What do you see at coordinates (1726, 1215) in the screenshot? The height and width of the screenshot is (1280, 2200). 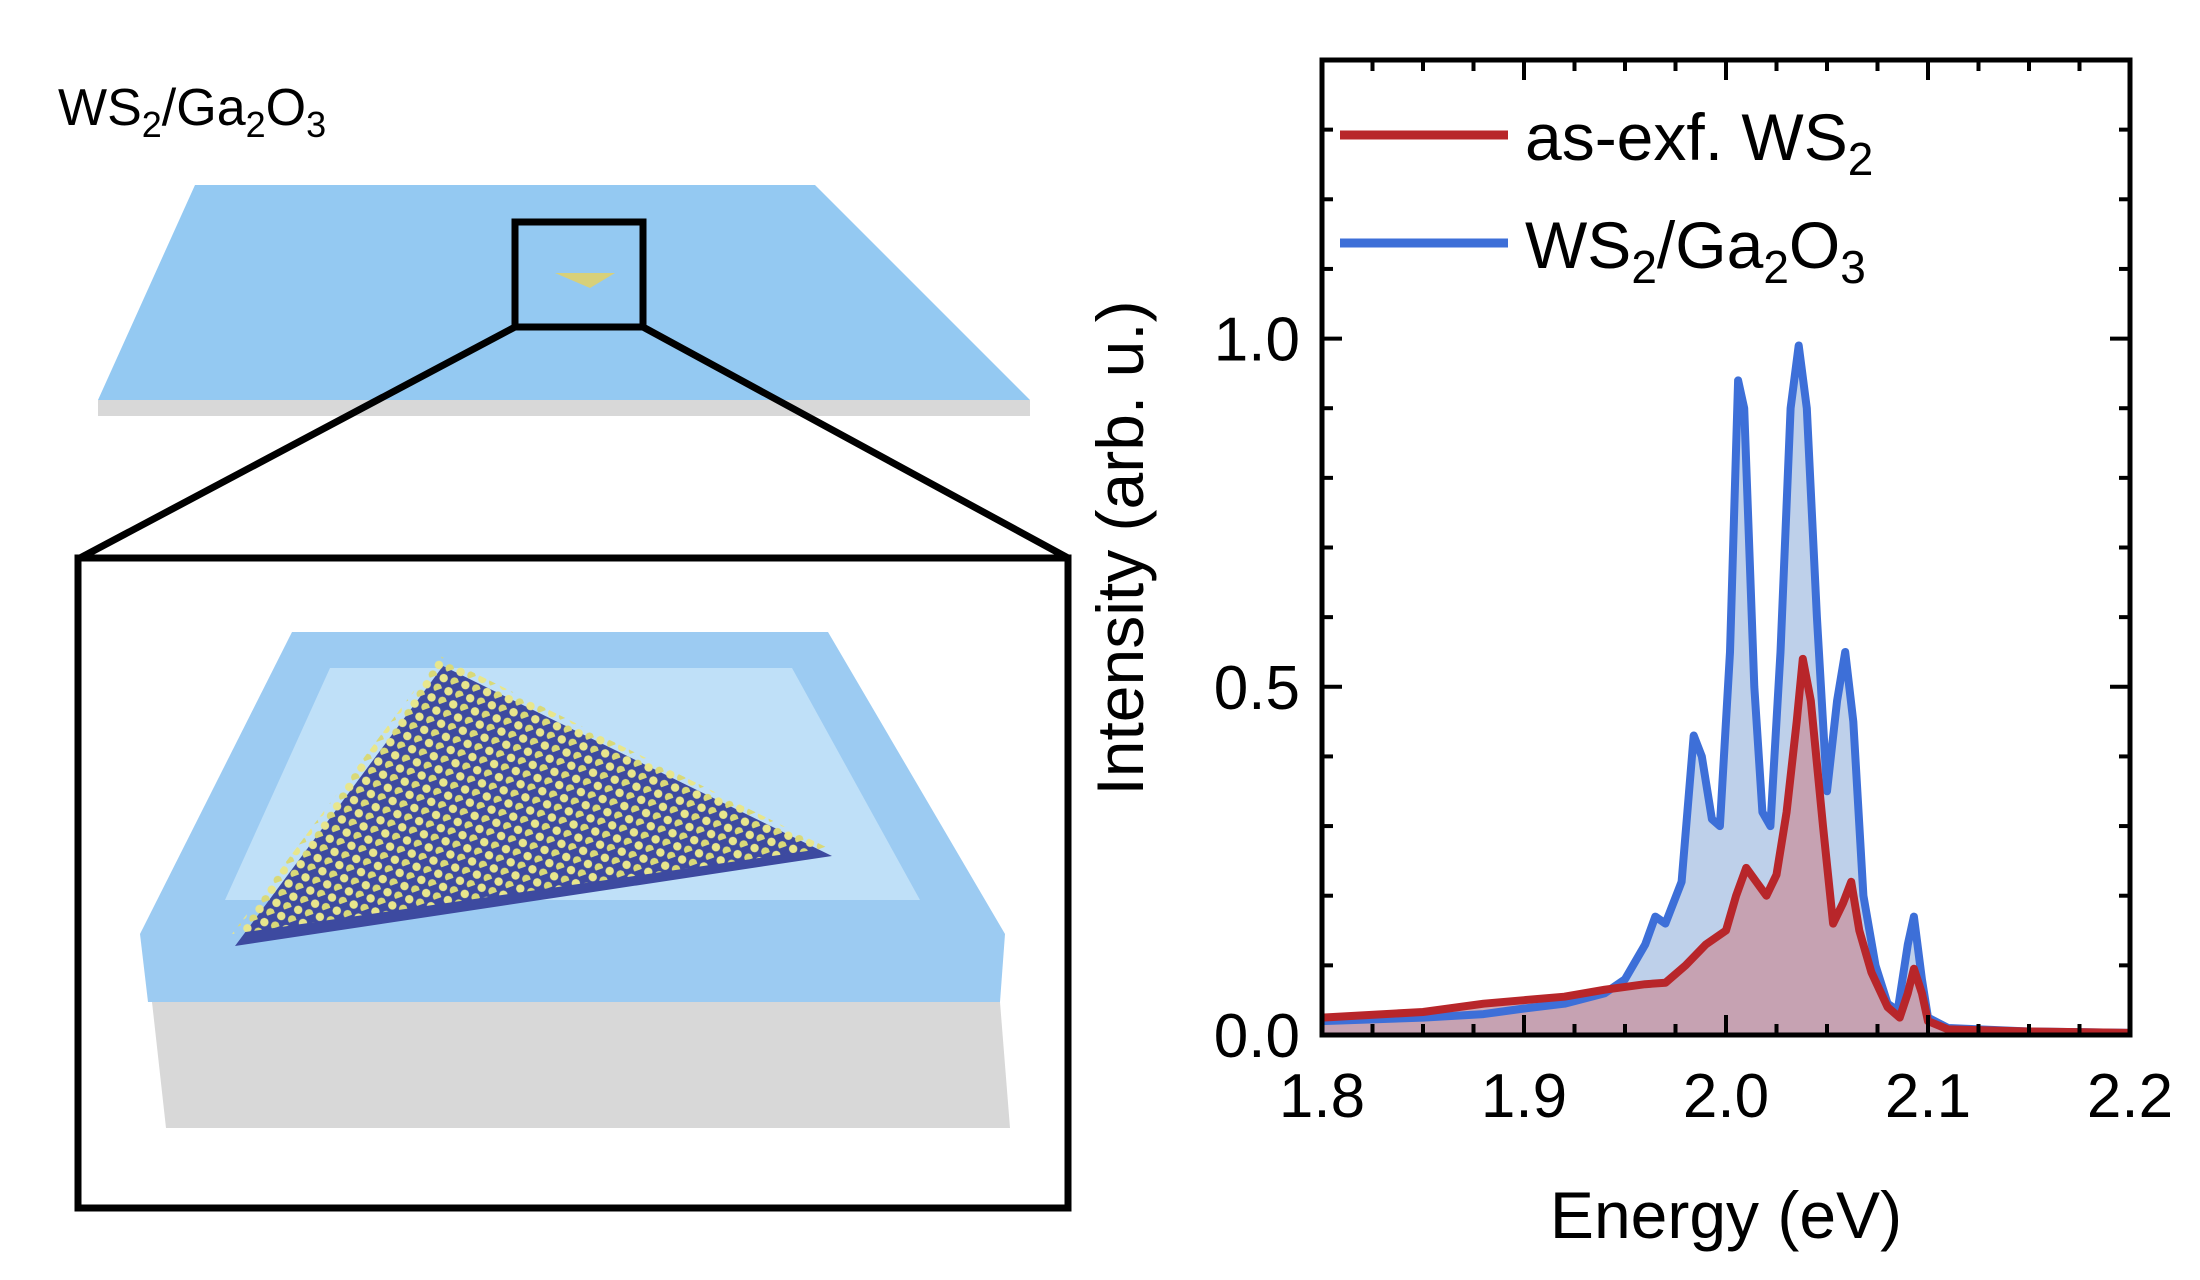 I see `x-axis-label: Energy (eV)` at bounding box center [1726, 1215].